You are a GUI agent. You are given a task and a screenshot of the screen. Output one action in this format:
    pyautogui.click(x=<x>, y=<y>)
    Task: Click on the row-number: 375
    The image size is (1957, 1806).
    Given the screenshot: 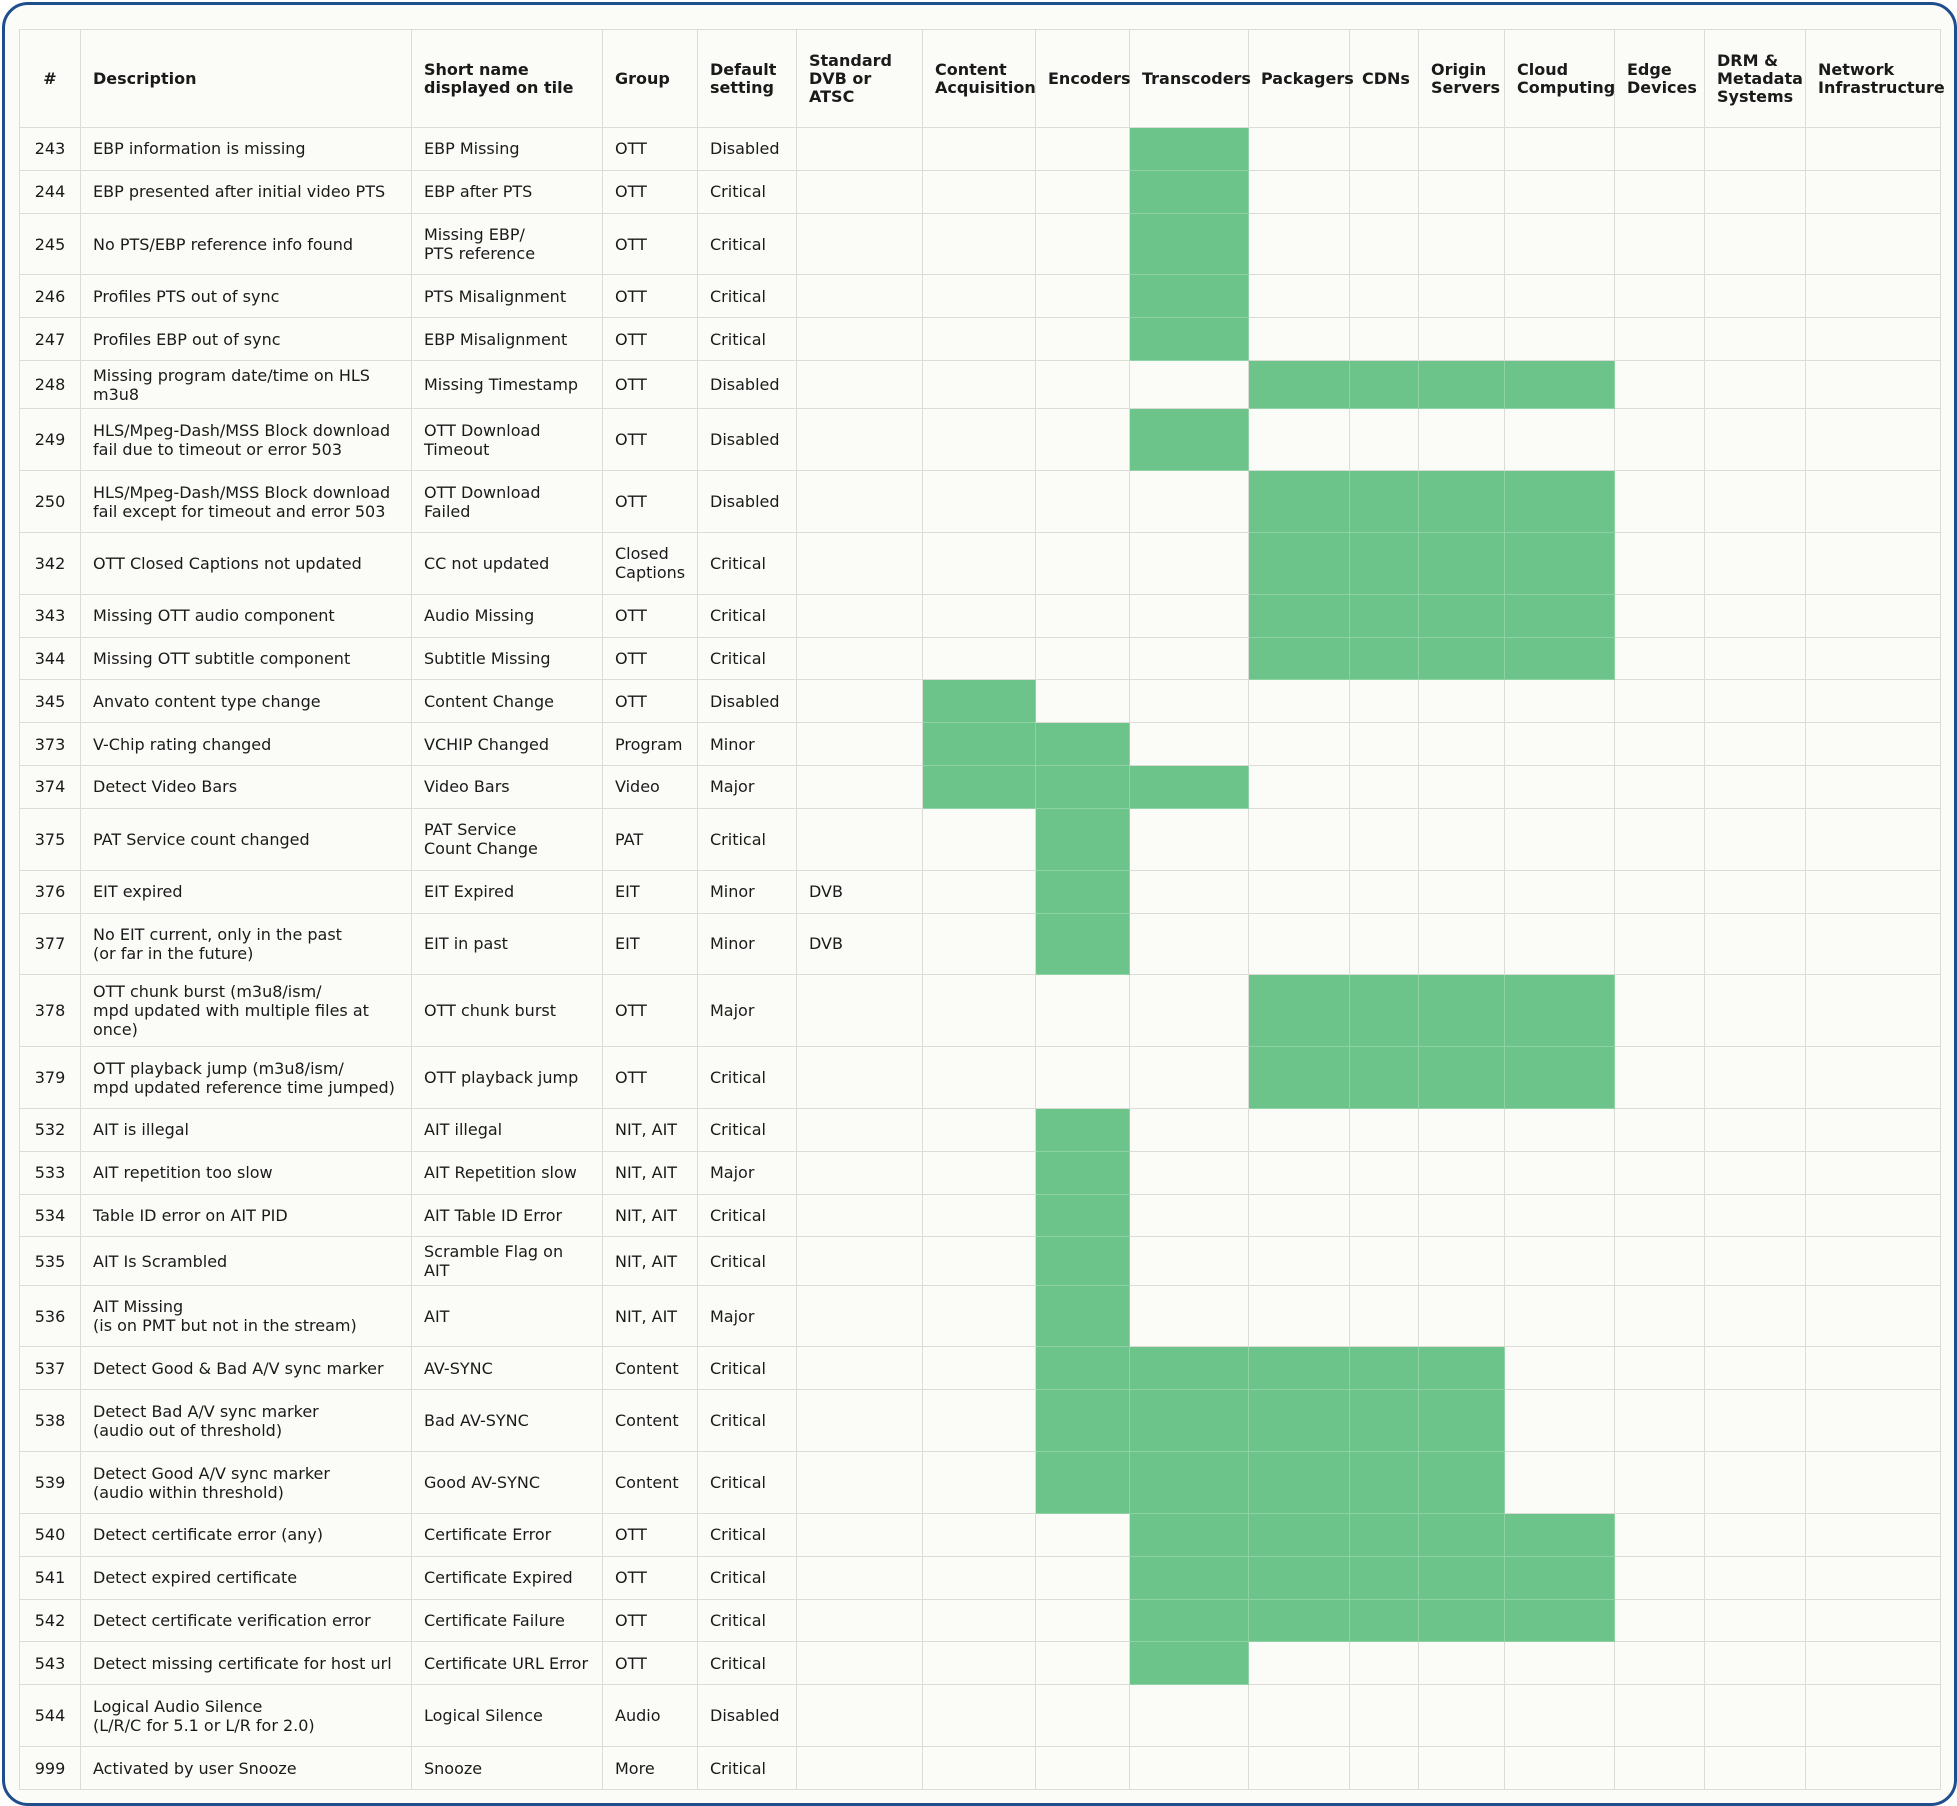 What is the action you would take?
    pyautogui.click(x=50, y=839)
    